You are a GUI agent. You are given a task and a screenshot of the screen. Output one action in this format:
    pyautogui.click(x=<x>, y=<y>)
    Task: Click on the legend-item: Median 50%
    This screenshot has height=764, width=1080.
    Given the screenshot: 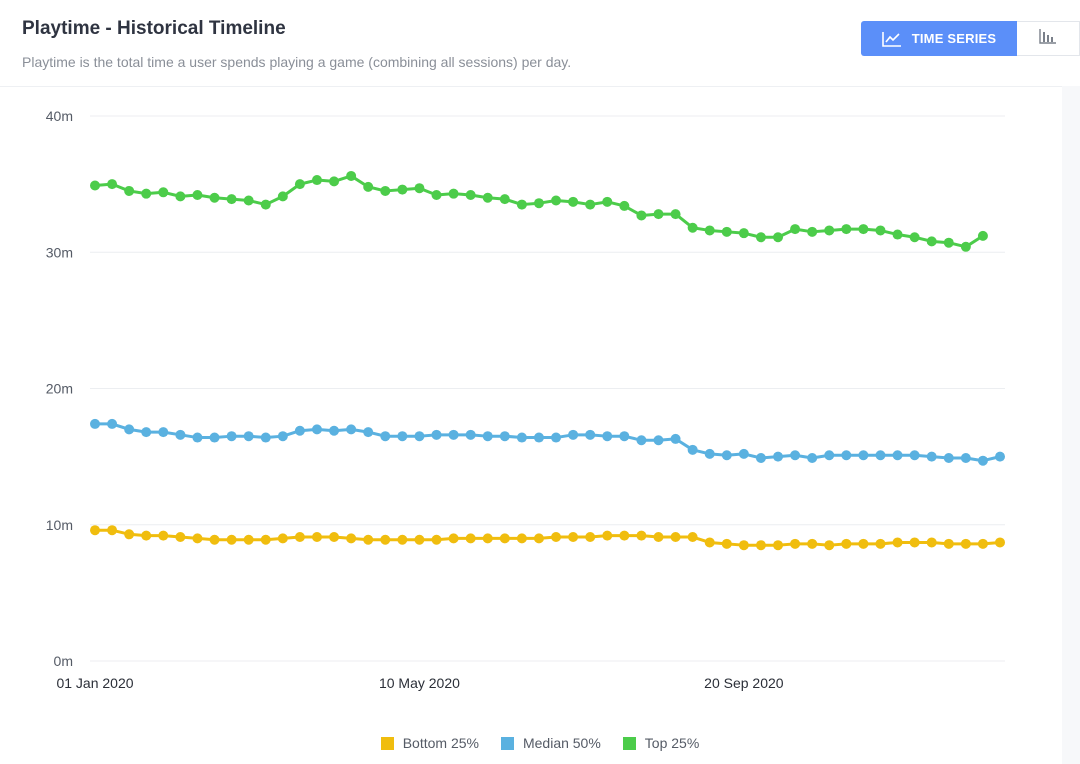 What is the action you would take?
    pyautogui.click(x=550, y=743)
    